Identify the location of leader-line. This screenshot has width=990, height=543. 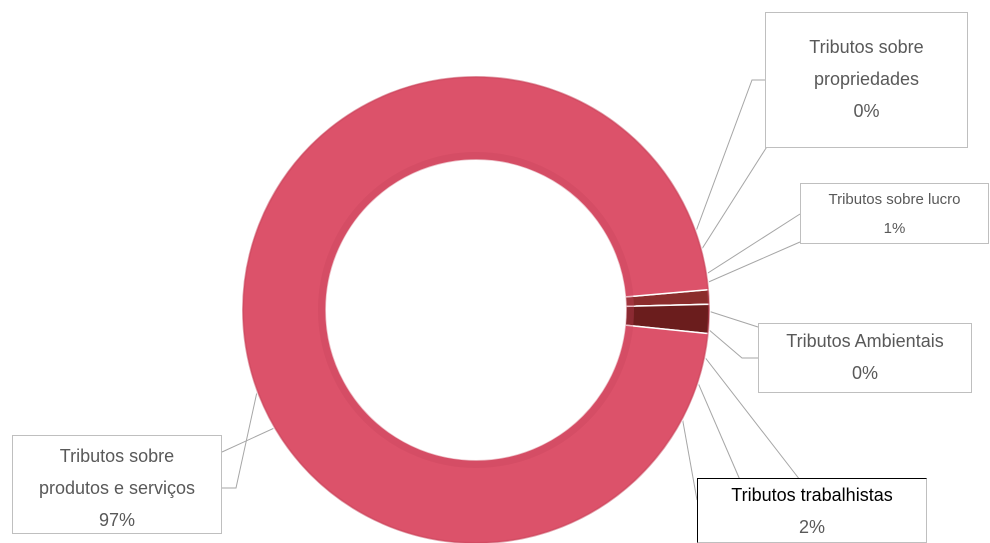
(719, 188).